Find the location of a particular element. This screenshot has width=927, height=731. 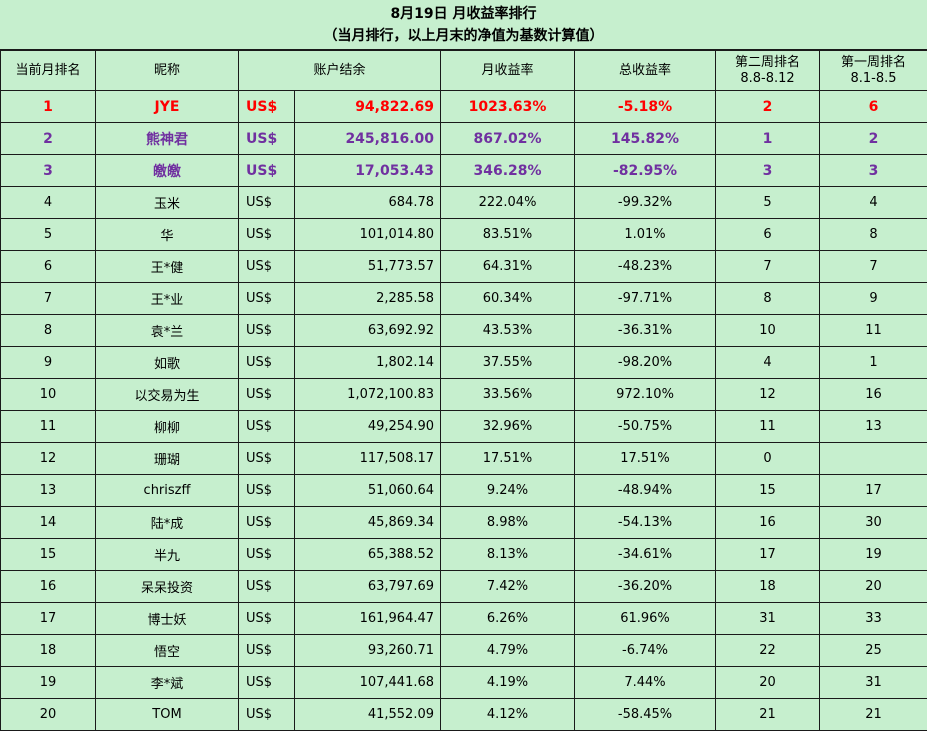

table-row: 17 博士妖 US$ 161,964.47 6.26% 61.96% 31 33 is located at coordinates (463, 618).